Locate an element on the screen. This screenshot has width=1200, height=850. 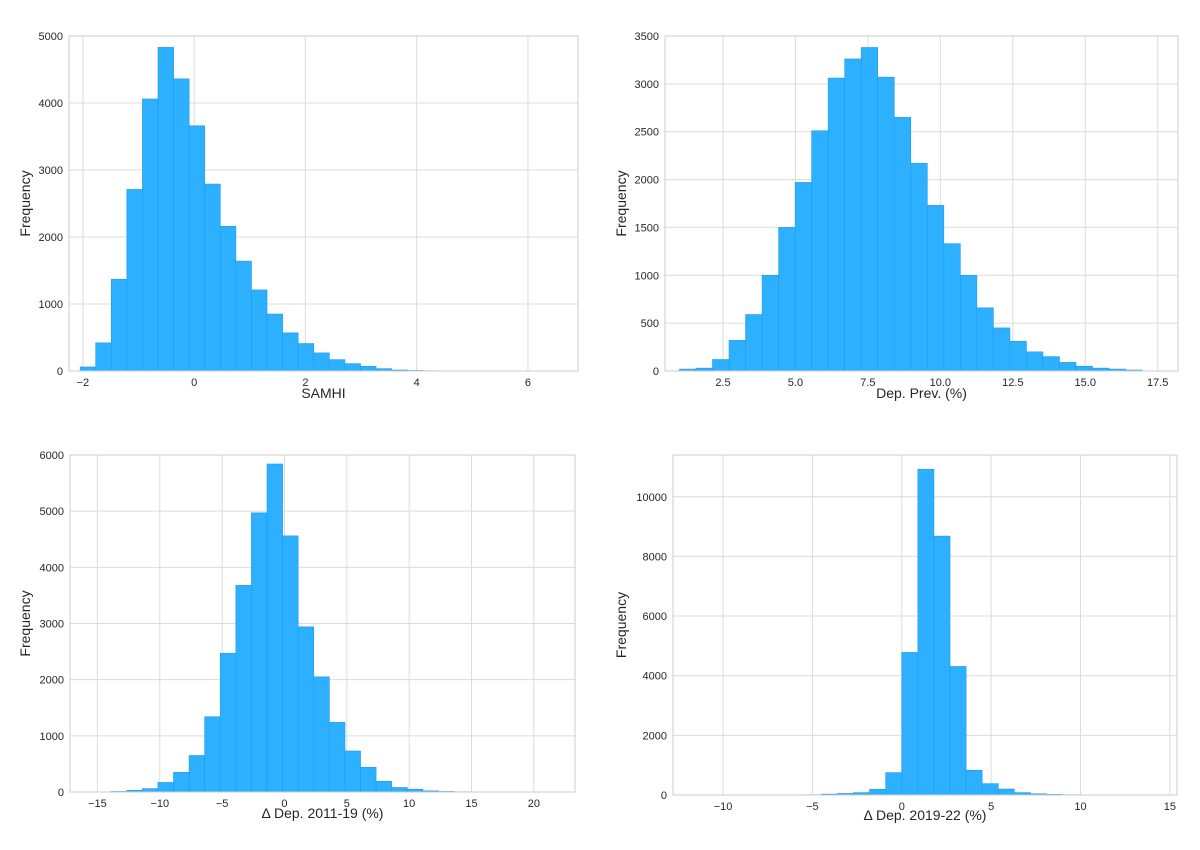
y-tick-label: 2500 is located at coordinates (647, 133).